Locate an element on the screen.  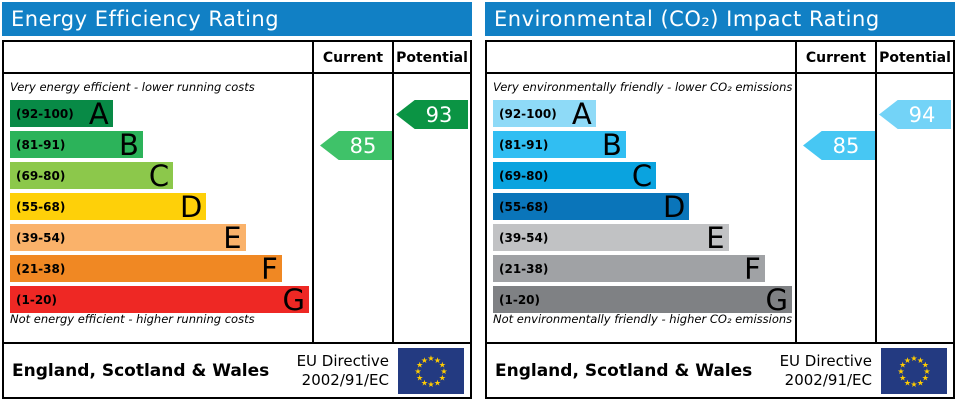
energy-potential-arrow: 93 is located at coordinates (432, 114).